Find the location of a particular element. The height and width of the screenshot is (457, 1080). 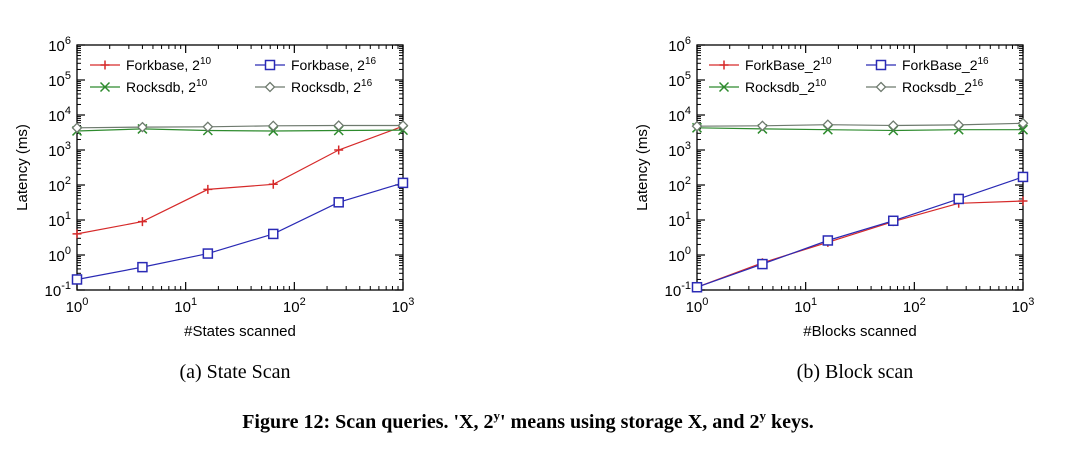

x-tick-label: 10³ is located at coordinates (1023, 306).